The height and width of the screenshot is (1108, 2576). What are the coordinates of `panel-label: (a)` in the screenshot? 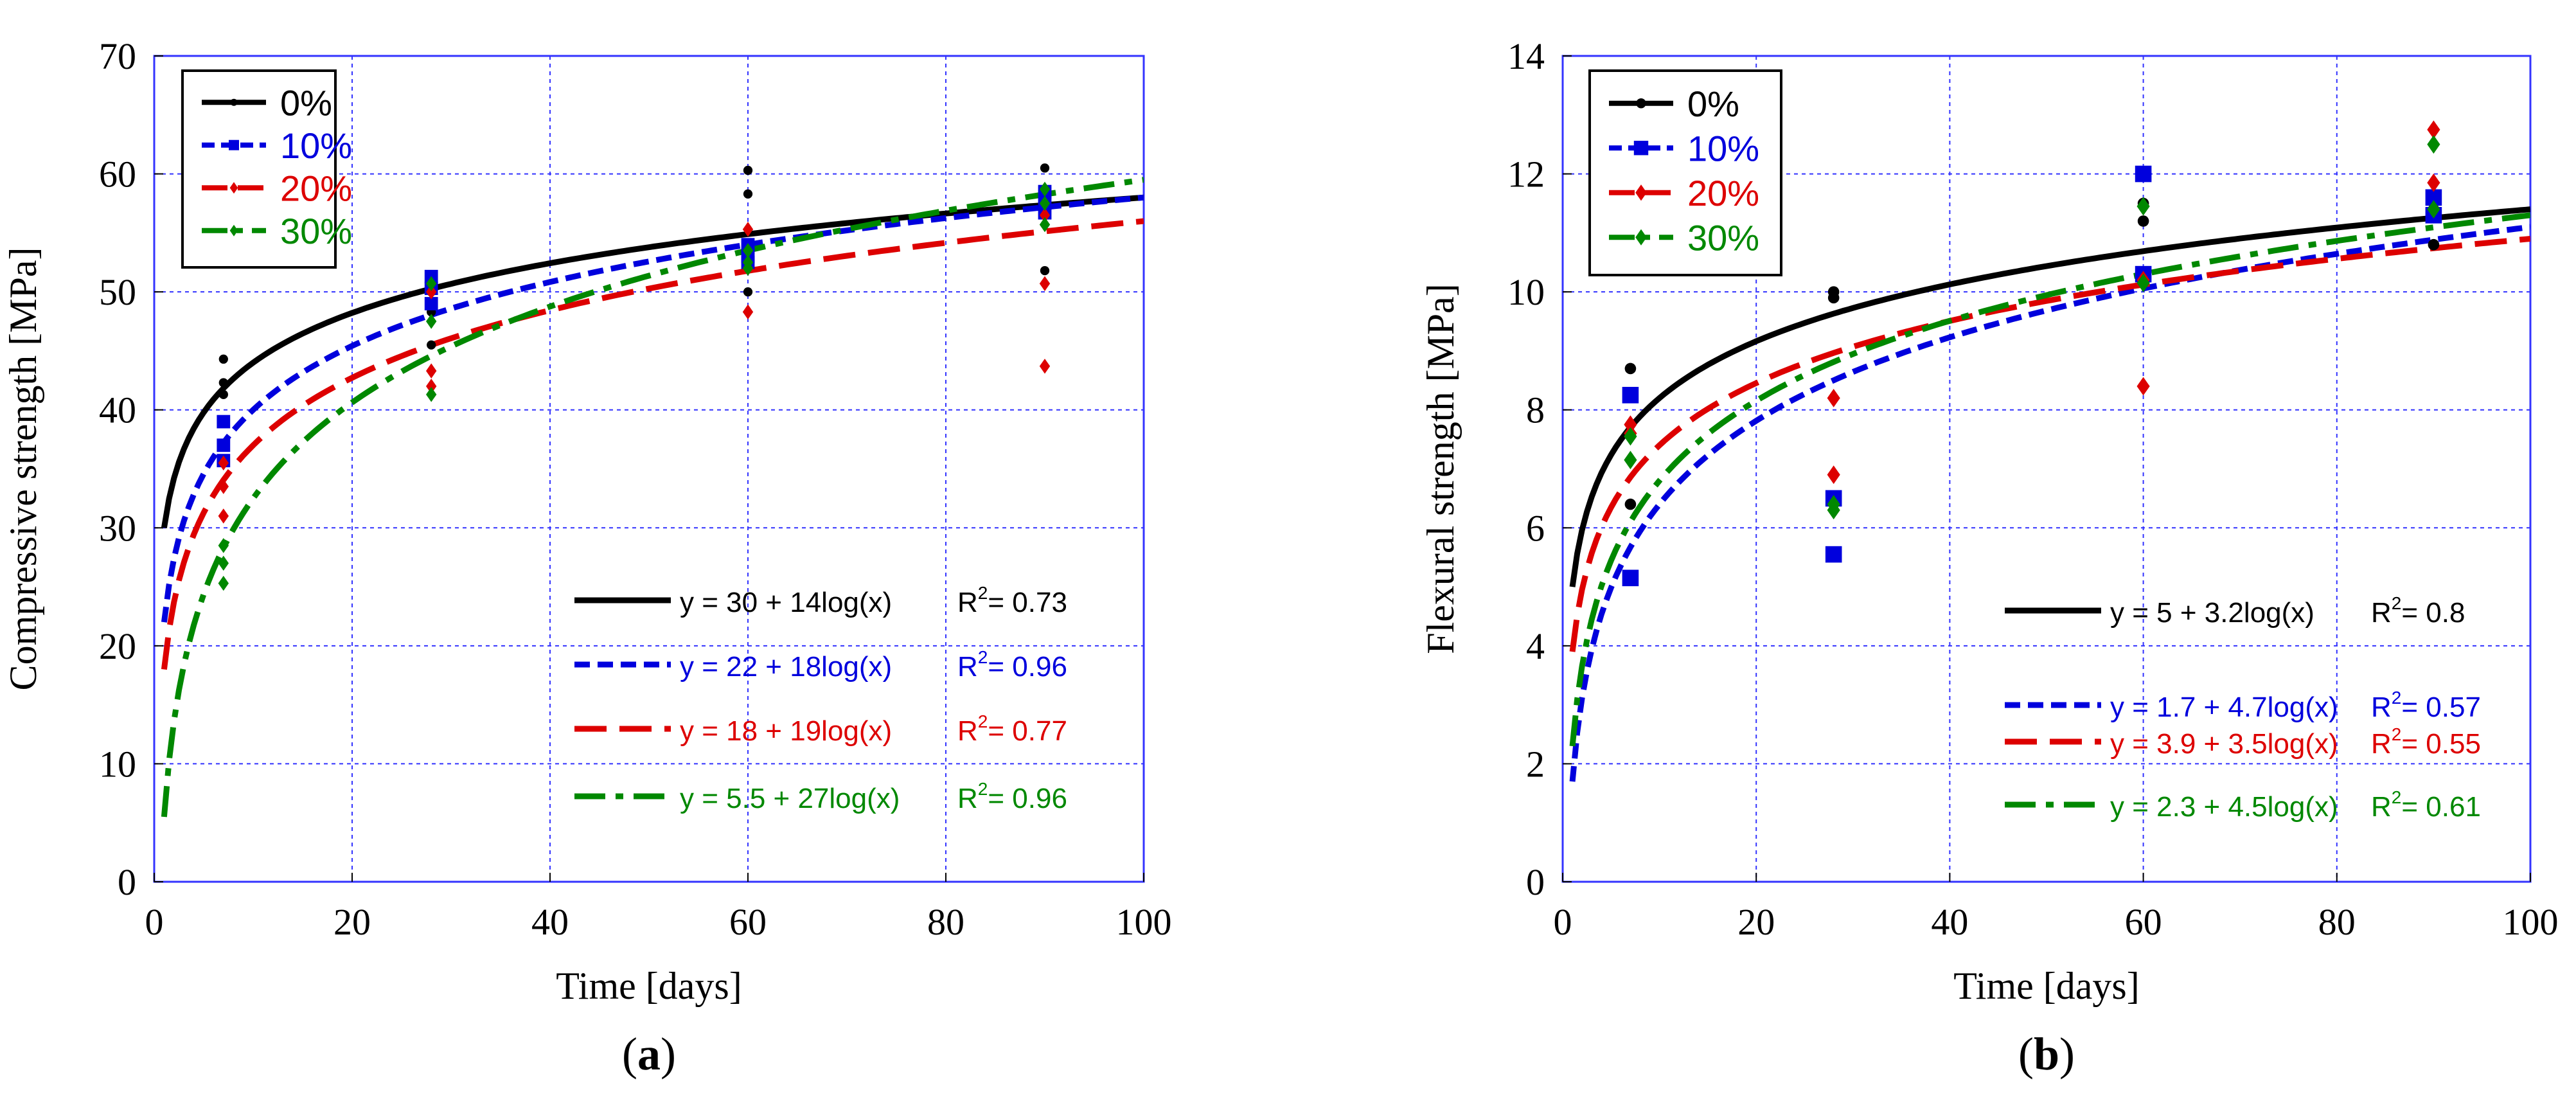 It's located at (649, 1054).